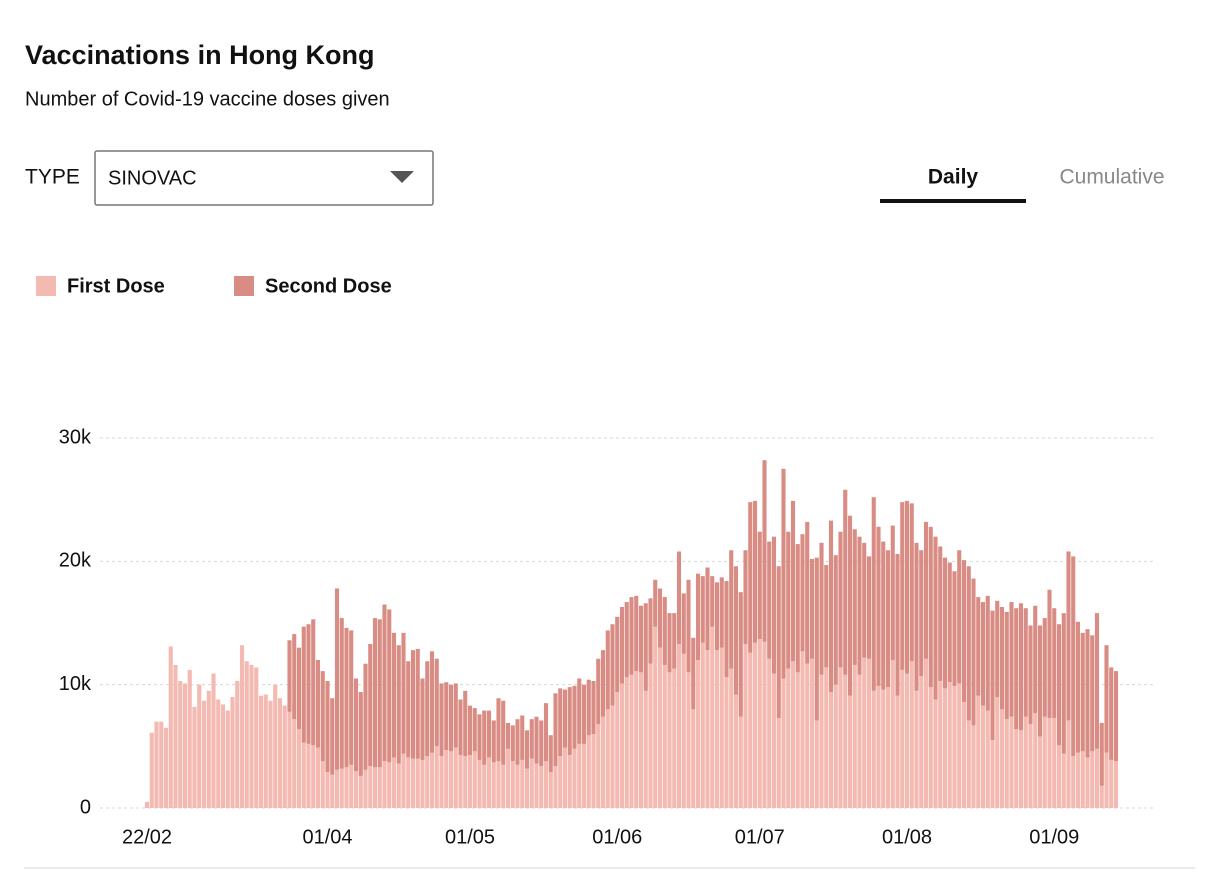  I want to click on type-dropdown: SINOVAC, so click(264, 178).